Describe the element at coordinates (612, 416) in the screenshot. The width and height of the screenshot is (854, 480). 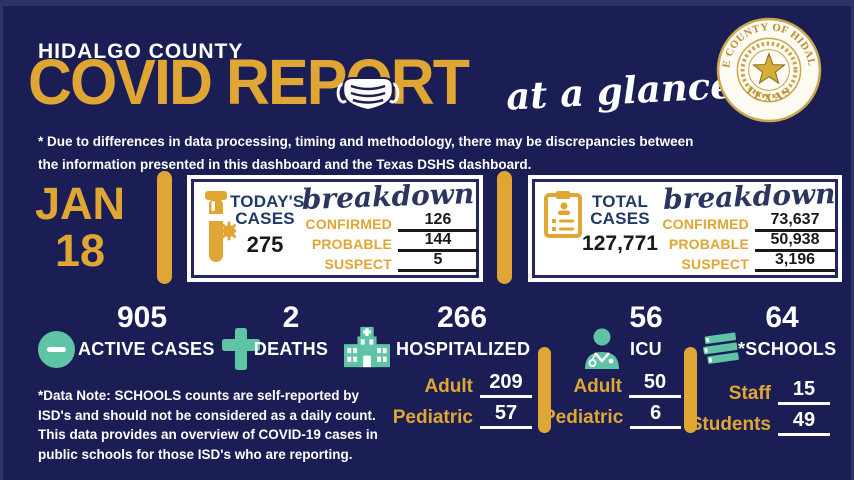
I see `icu-pediatric-row: Pediatric 6` at that location.